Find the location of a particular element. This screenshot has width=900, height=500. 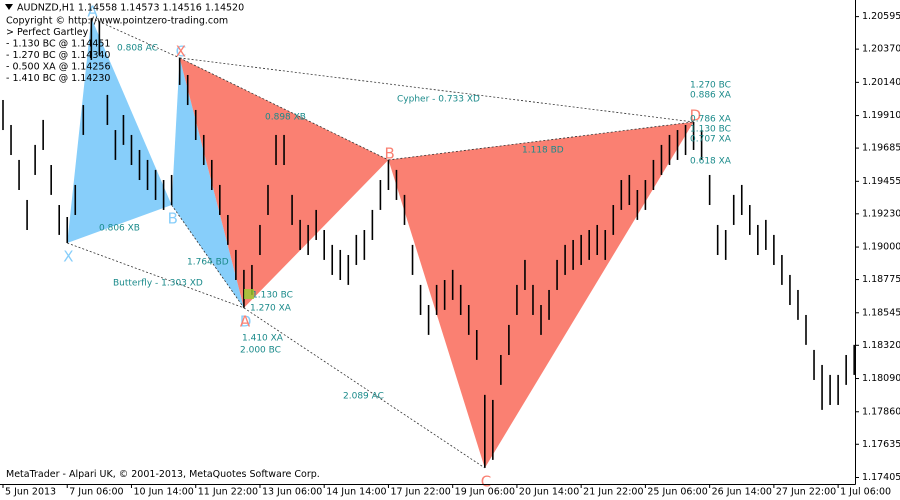

x-tick-label: 10 Jun 14:00 is located at coordinates (163, 492).